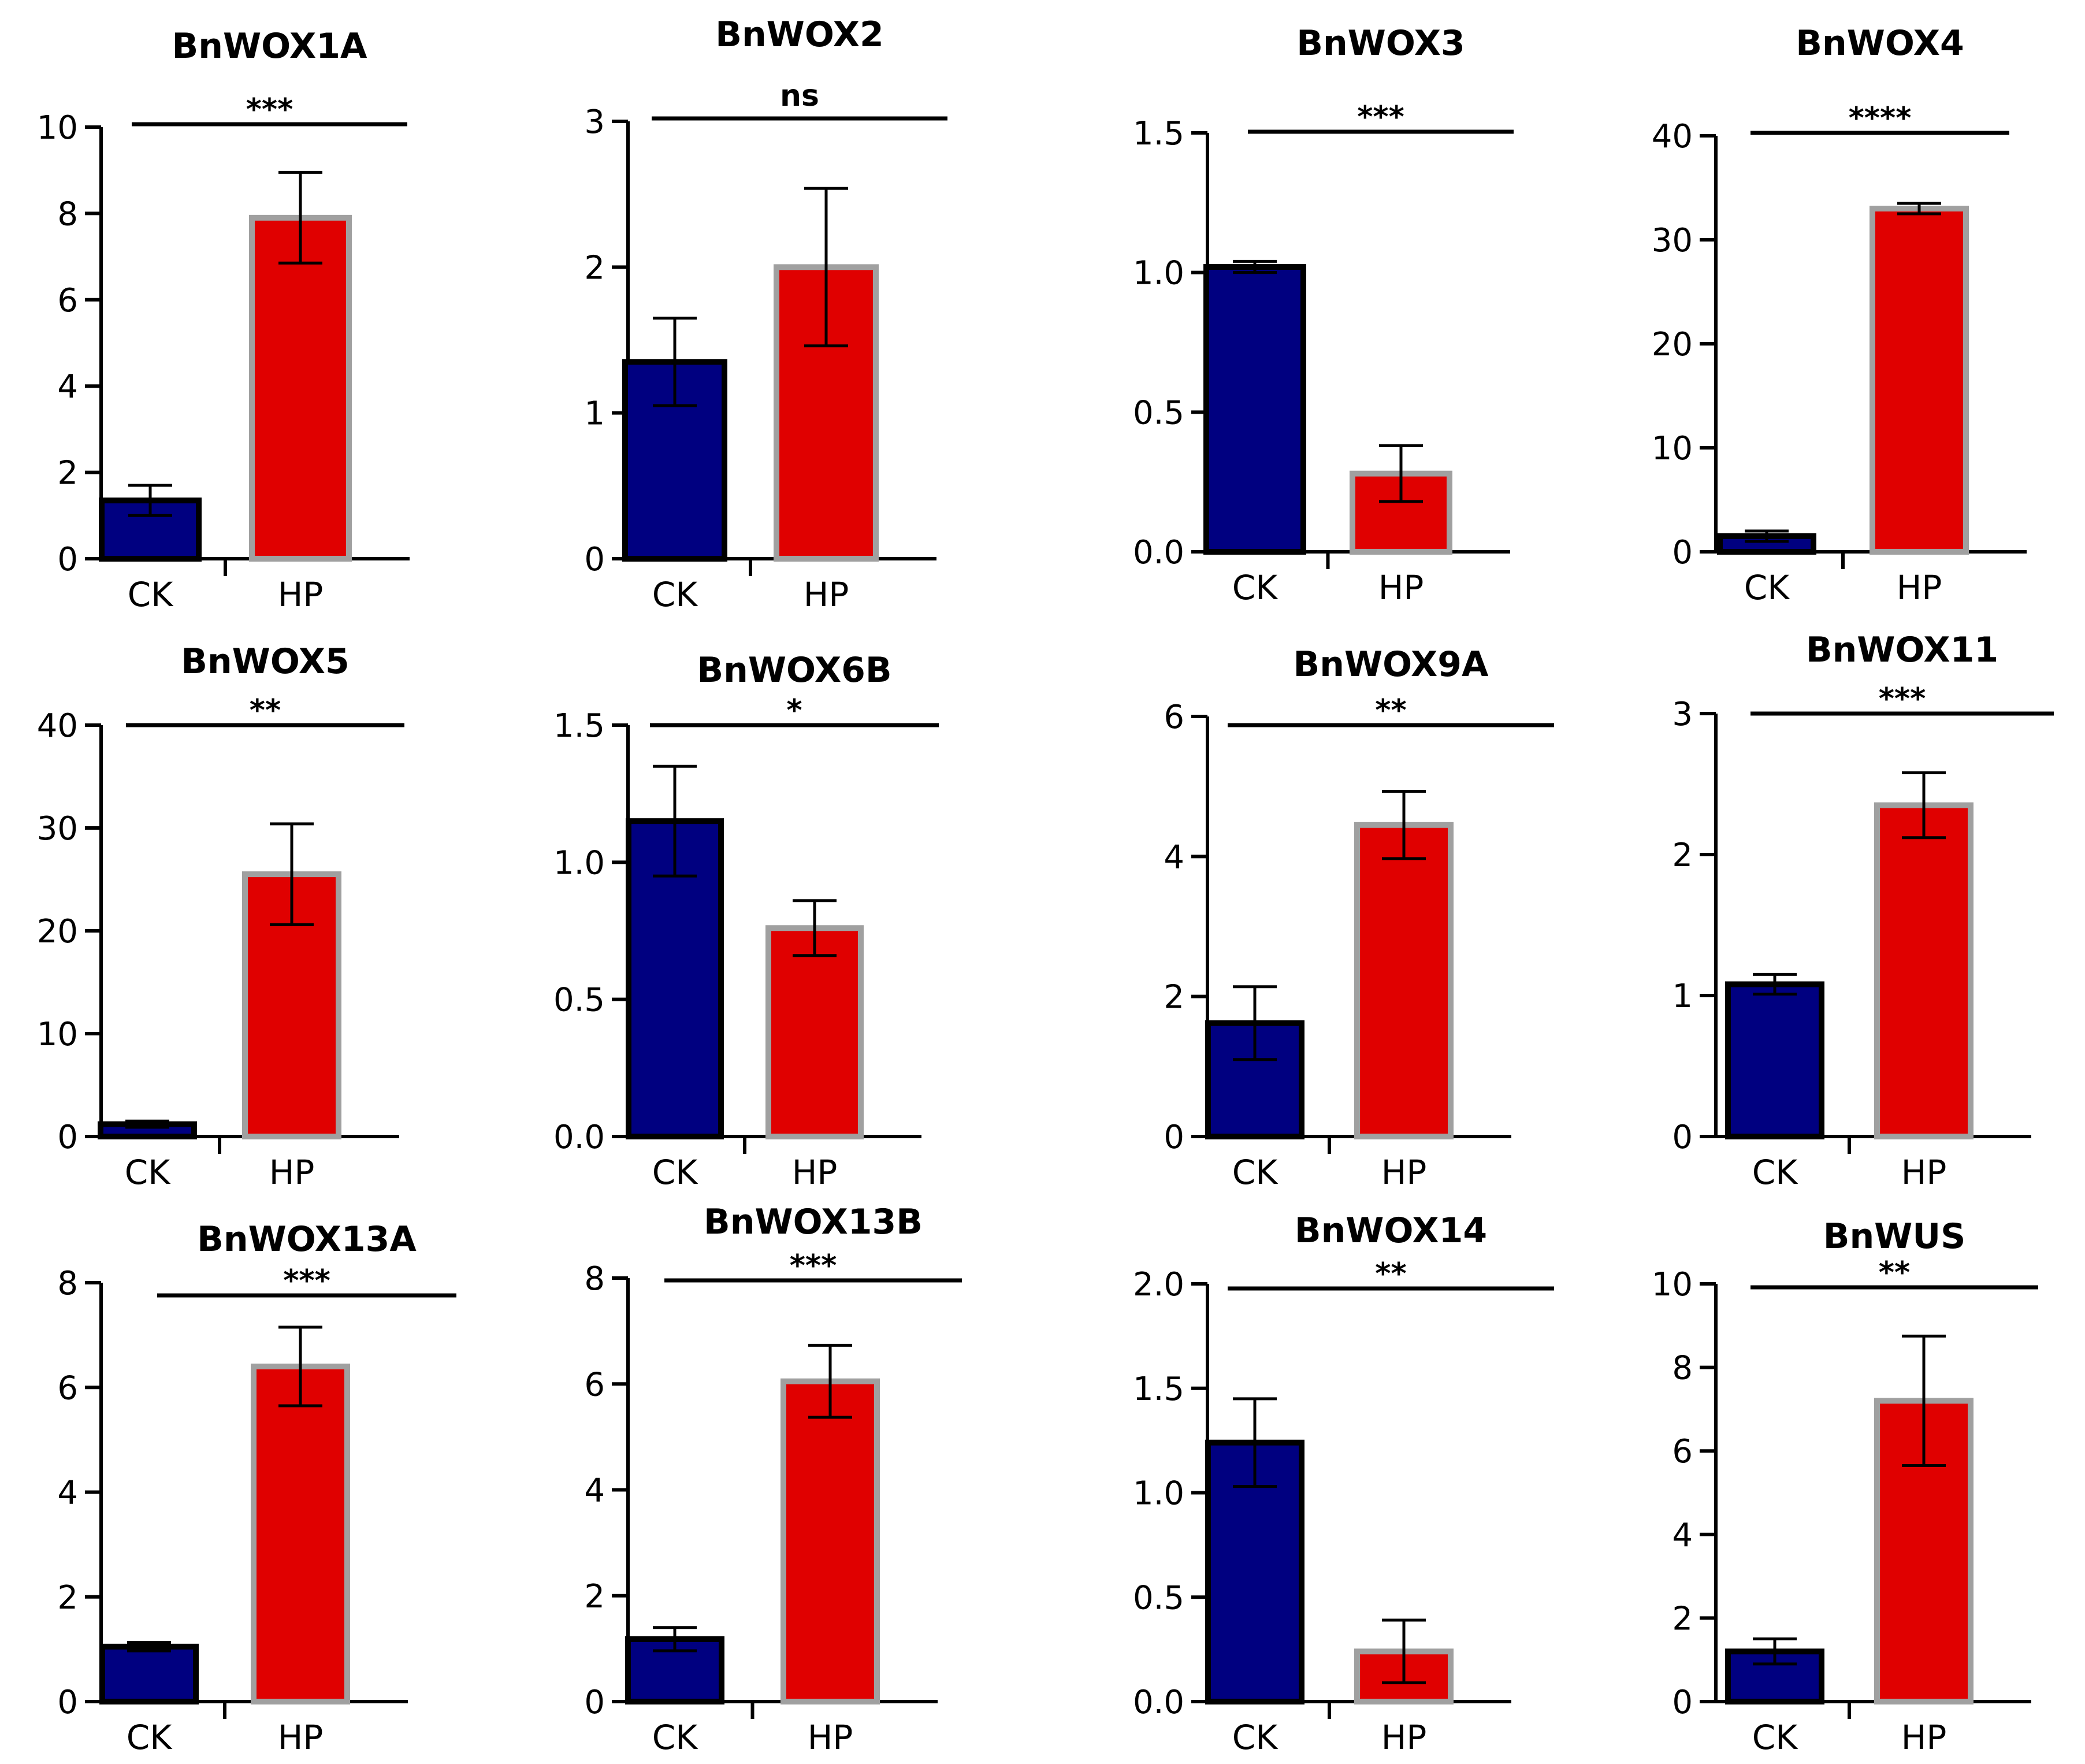 This screenshot has height=1764, width=2085. Describe the element at coordinates (270, 46) in the screenshot. I see `chart-title: BnWOX1A` at that location.